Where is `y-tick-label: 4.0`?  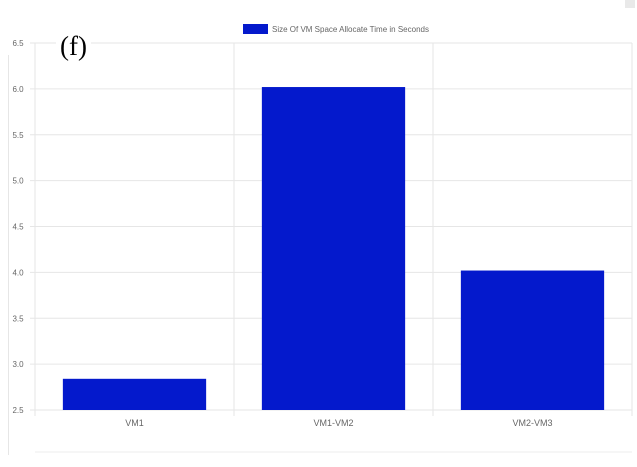
y-tick-label: 4.0 is located at coordinates (18, 272).